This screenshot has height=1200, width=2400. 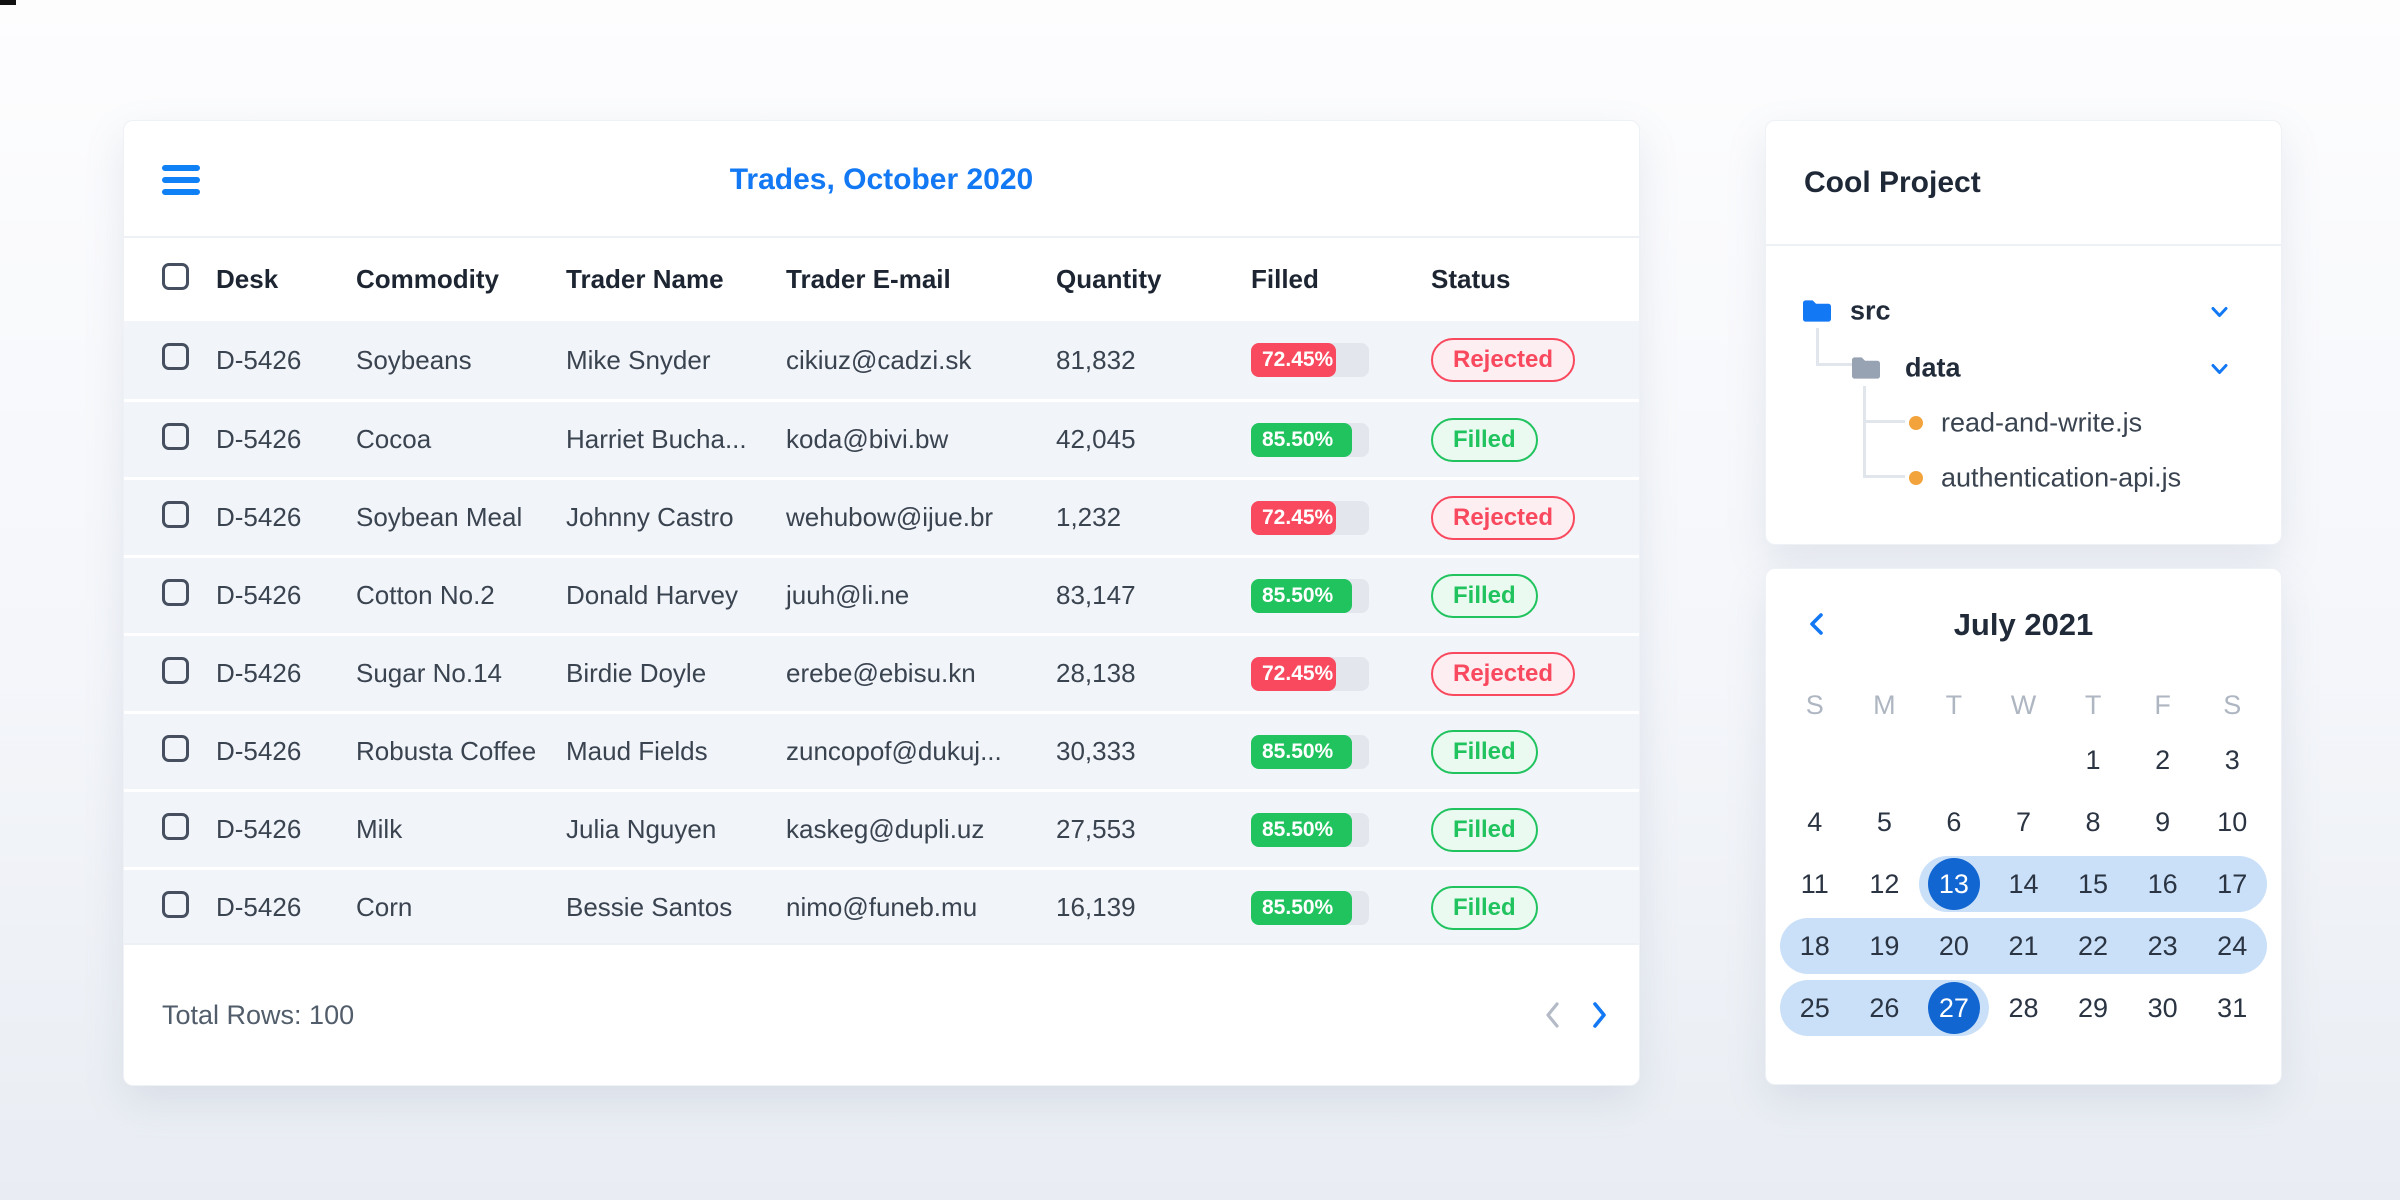 What do you see at coordinates (8, 2) in the screenshot?
I see `screen-corner-artifact` at bounding box center [8, 2].